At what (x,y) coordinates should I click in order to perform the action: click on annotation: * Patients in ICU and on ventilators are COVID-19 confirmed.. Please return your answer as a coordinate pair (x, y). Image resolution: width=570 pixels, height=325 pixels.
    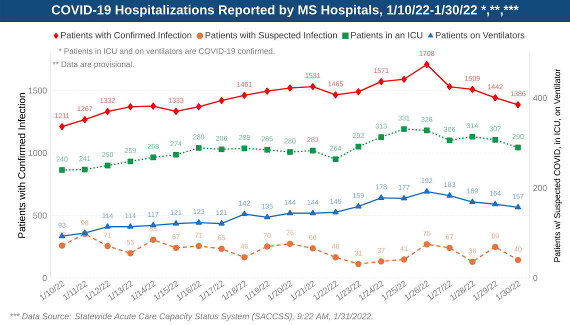
    Looking at the image, I should click on (166, 51).